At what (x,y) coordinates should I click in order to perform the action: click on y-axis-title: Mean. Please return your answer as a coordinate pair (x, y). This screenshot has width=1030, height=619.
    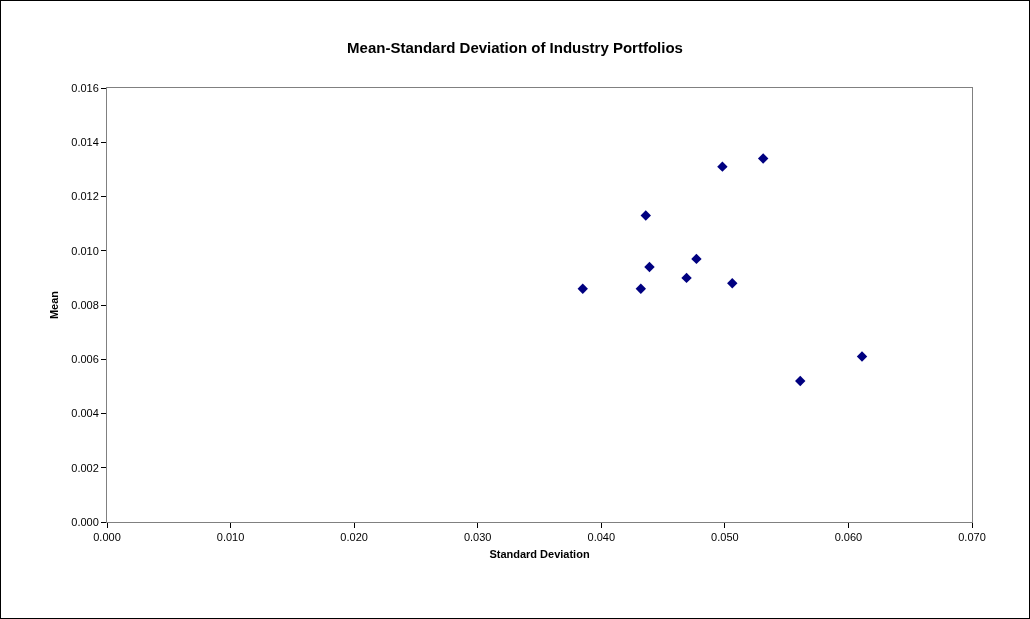
    Looking at the image, I should click on (53, 305).